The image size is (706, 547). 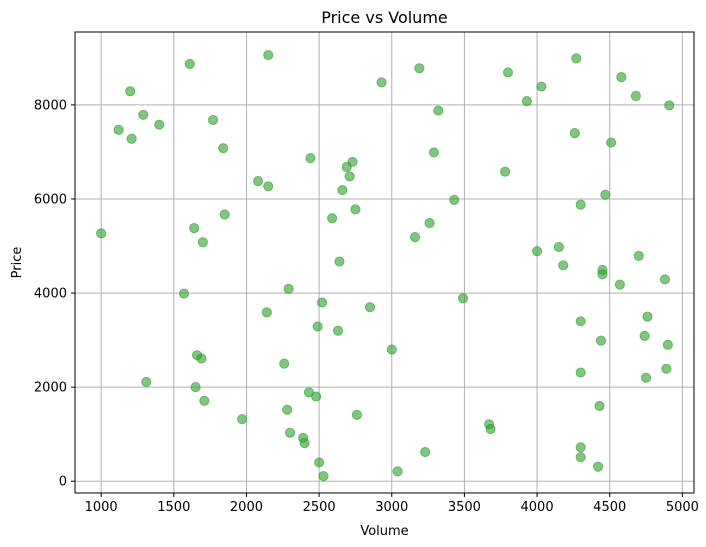 What do you see at coordinates (50, 199) in the screenshot?
I see `y-tick-label: 6000` at bounding box center [50, 199].